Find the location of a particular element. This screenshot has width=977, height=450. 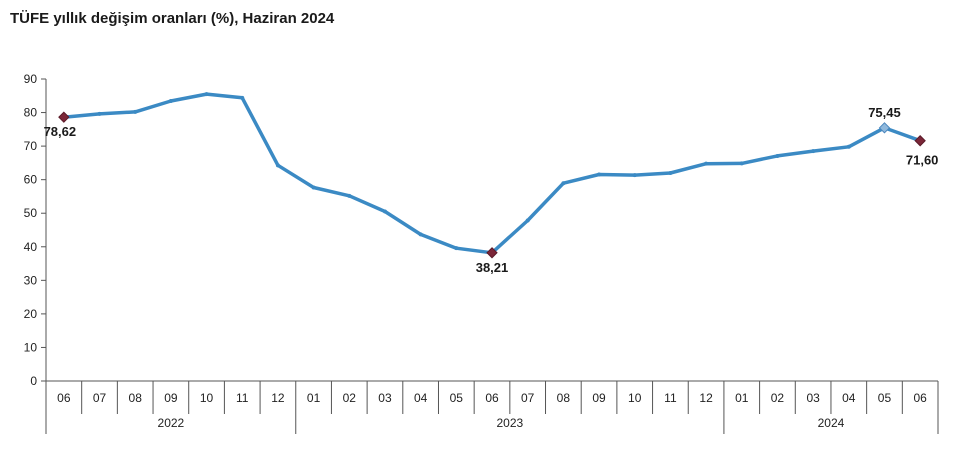

y-tick-label: 70 is located at coordinates (31, 146).